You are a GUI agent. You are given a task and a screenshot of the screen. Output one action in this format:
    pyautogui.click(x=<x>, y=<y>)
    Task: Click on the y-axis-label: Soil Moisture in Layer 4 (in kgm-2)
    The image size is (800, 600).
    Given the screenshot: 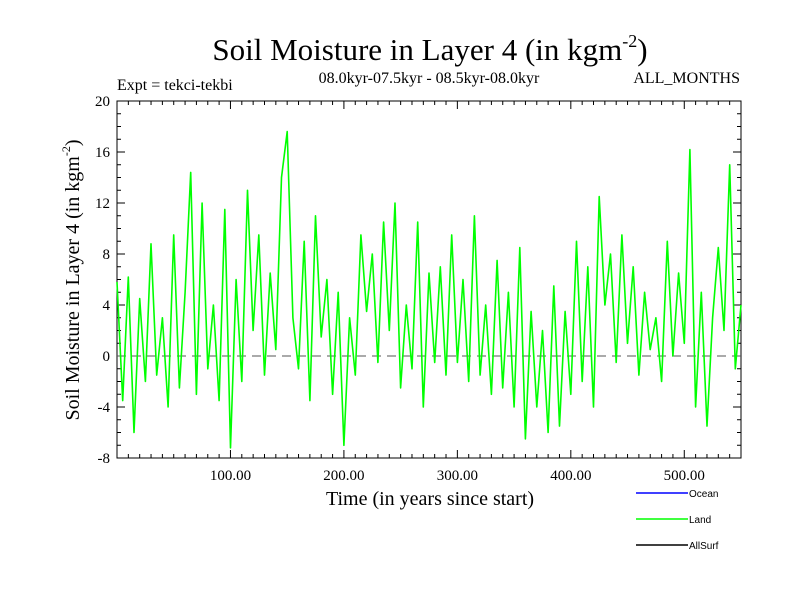 What is the action you would take?
    pyautogui.click(x=71, y=279)
    